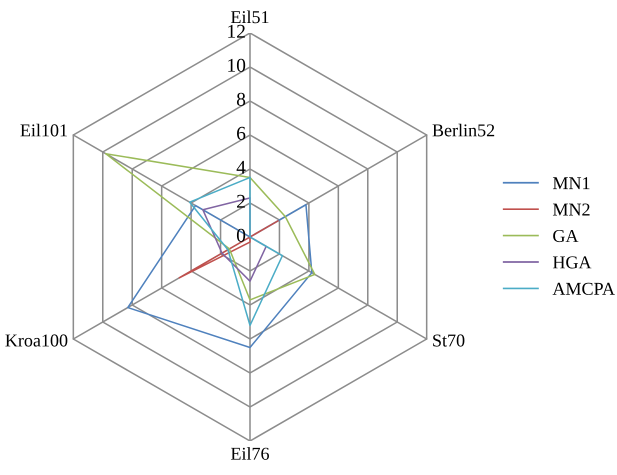 The image size is (617, 475). What do you see at coordinates (463, 130) in the screenshot?
I see `spoke-label: Berlin52` at bounding box center [463, 130].